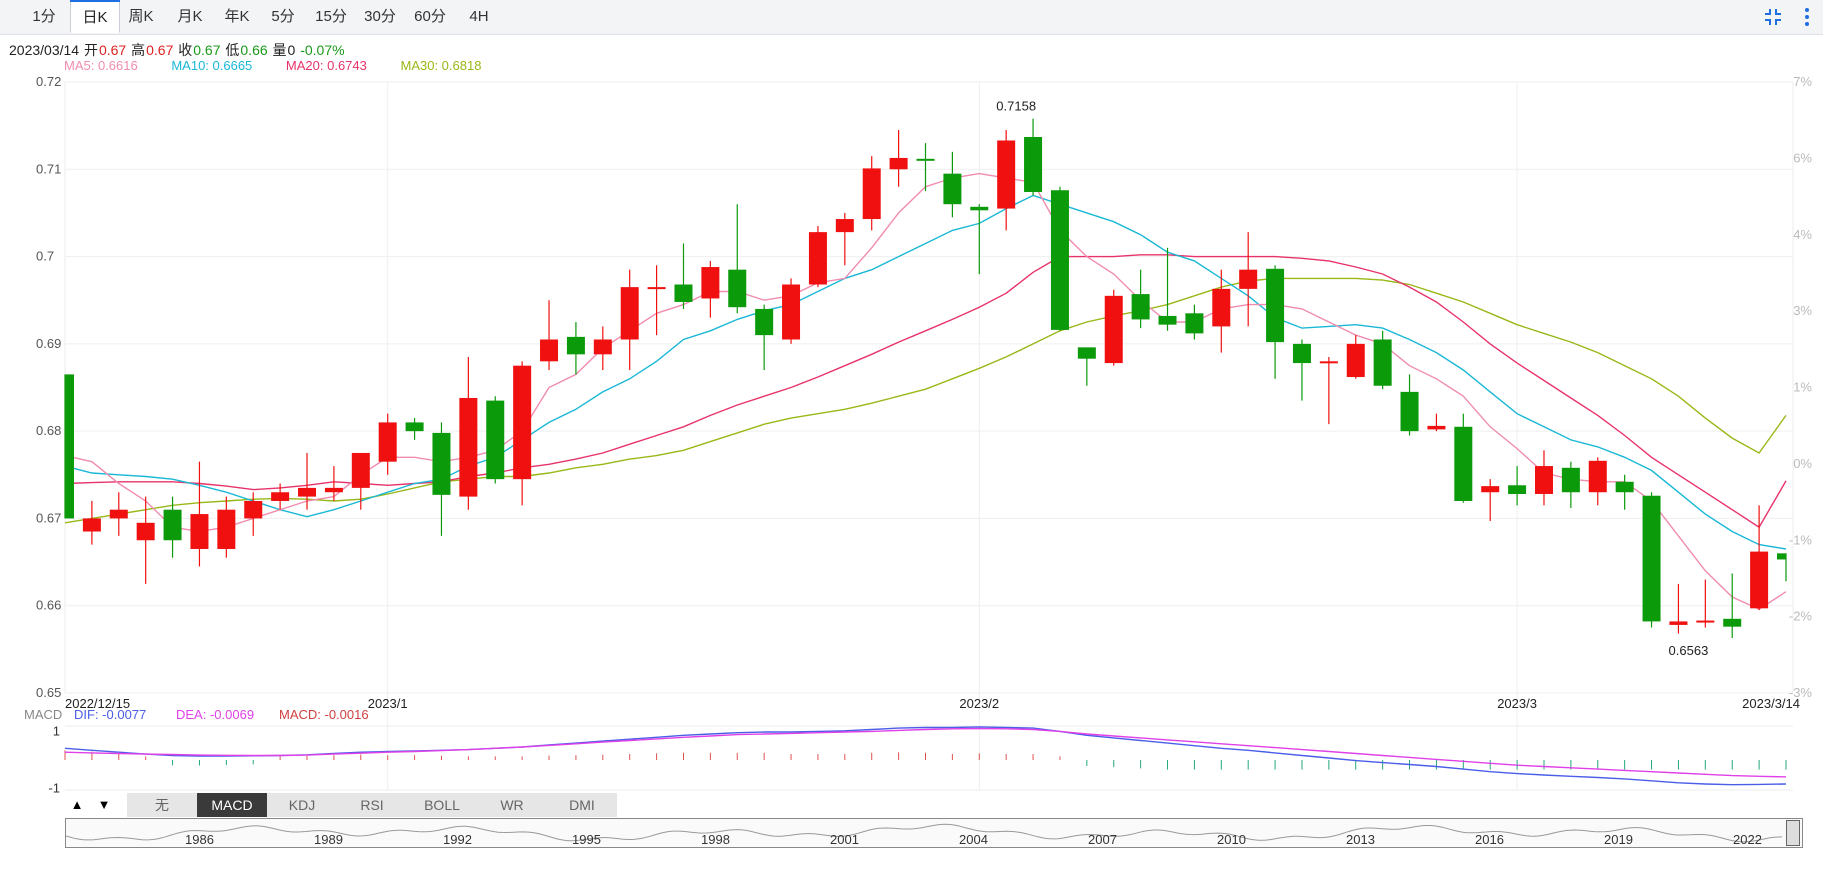 The height and width of the screenshot is (873, 1823). Describe the element at coordinates (457, 839) in the screenshot. I see `navigator-year: 1992` at that location.